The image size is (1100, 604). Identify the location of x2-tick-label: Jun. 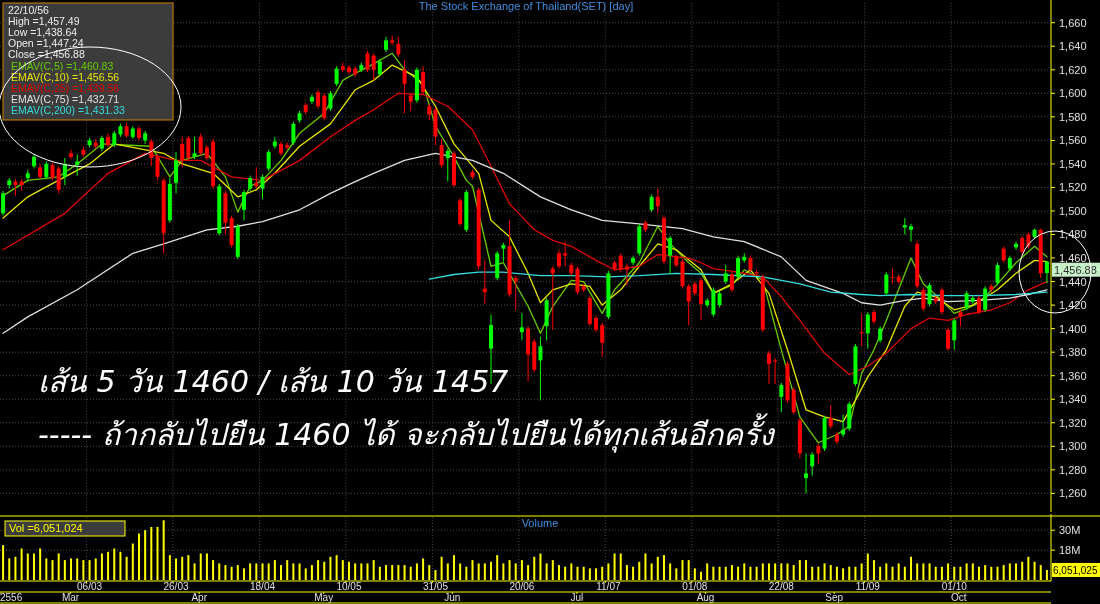
(452, 597).